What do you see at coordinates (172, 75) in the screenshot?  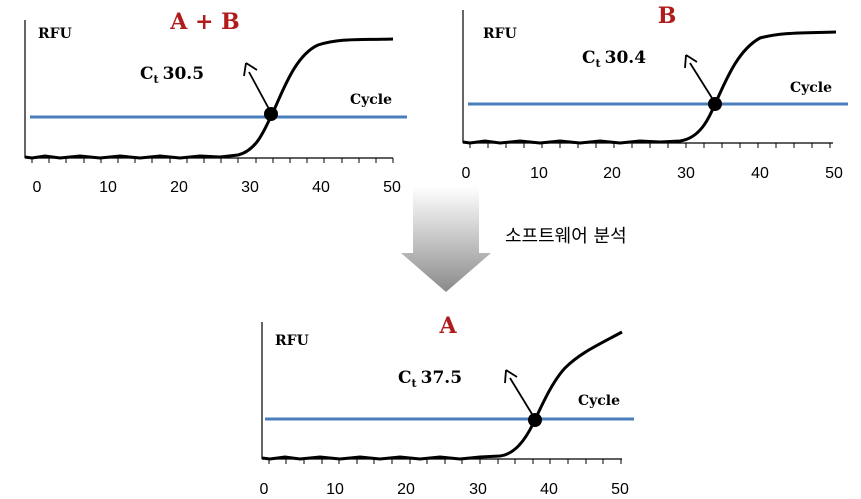 I see `ct-annotation: Ct 30.5` at bounding box center [172, 75].